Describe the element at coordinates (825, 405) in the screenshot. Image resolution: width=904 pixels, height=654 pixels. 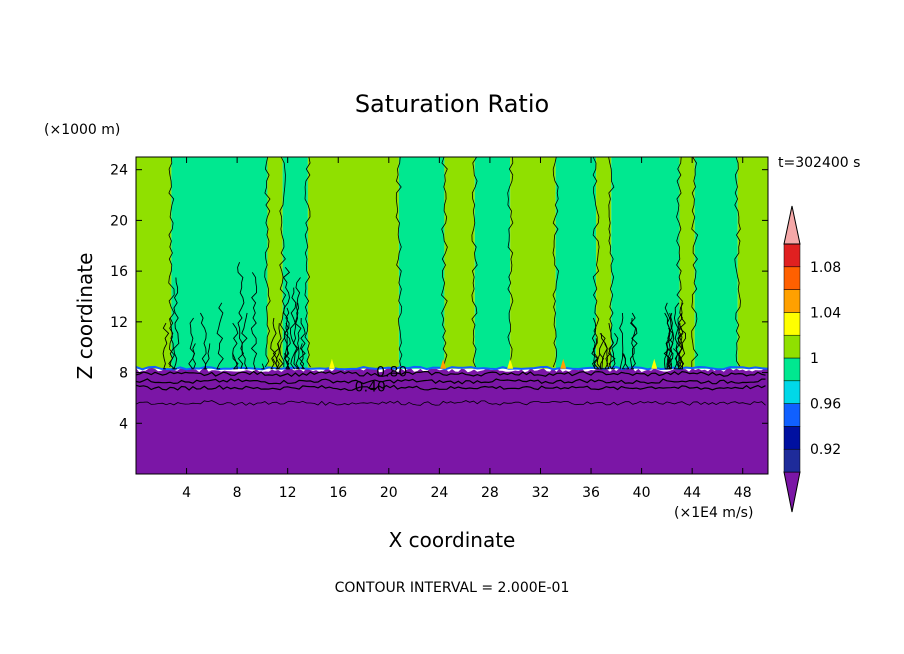
I see `colorbar-label: 0.96` at that location.